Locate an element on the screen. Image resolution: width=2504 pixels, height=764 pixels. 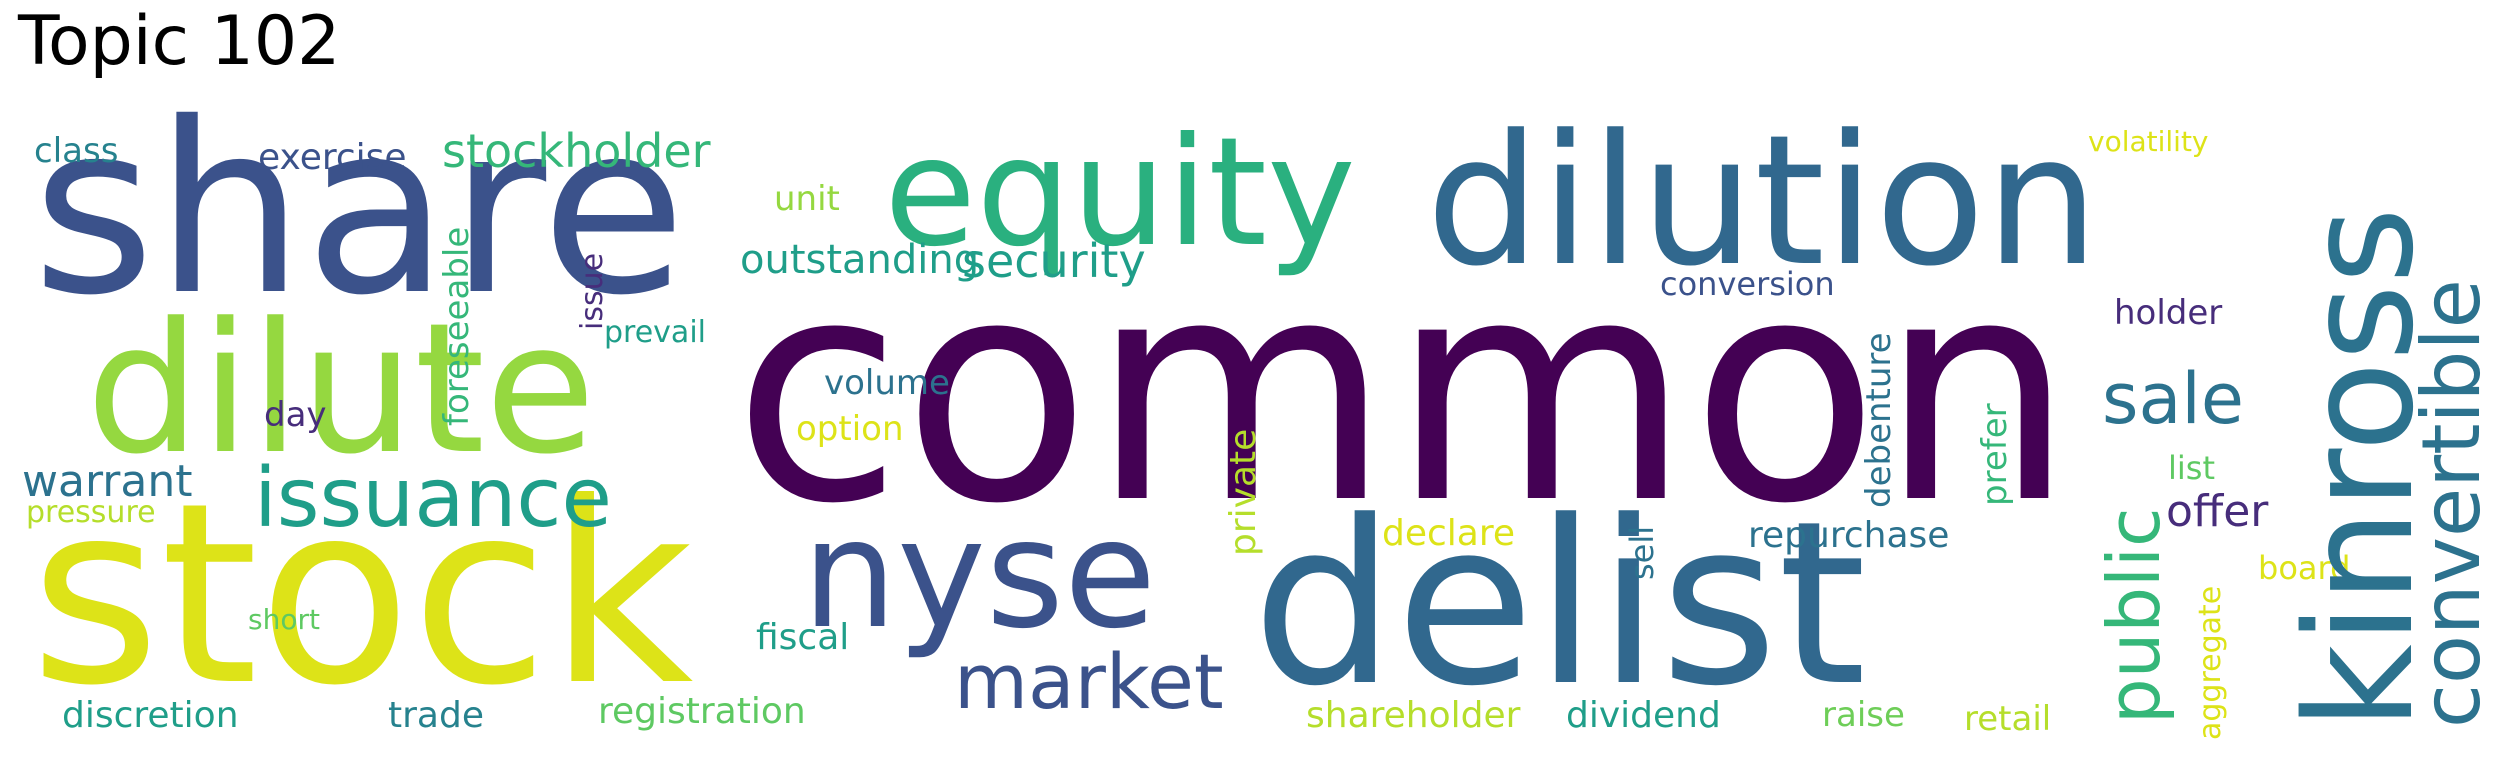
word-market: market is located at coordinates (1089, 681).